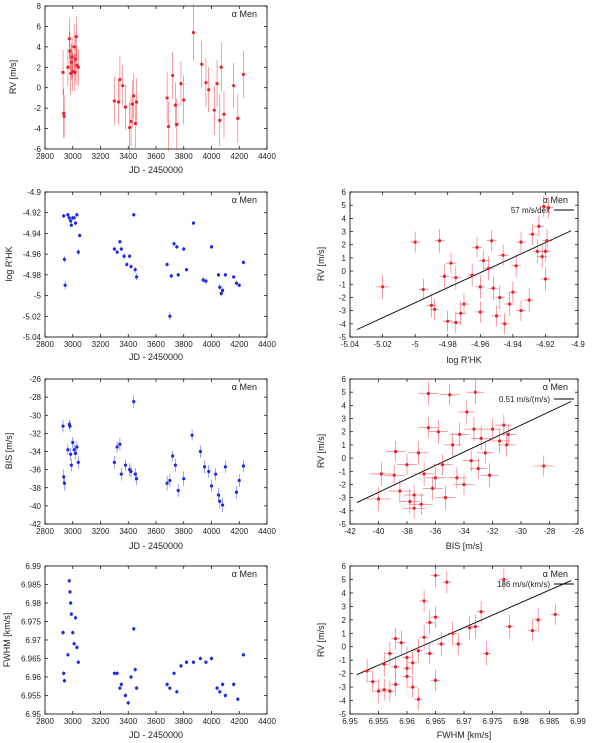  What do you see at coordinates (464, 628) in the screenshot?
I see `fit-line` at bounding box center [464, 628].